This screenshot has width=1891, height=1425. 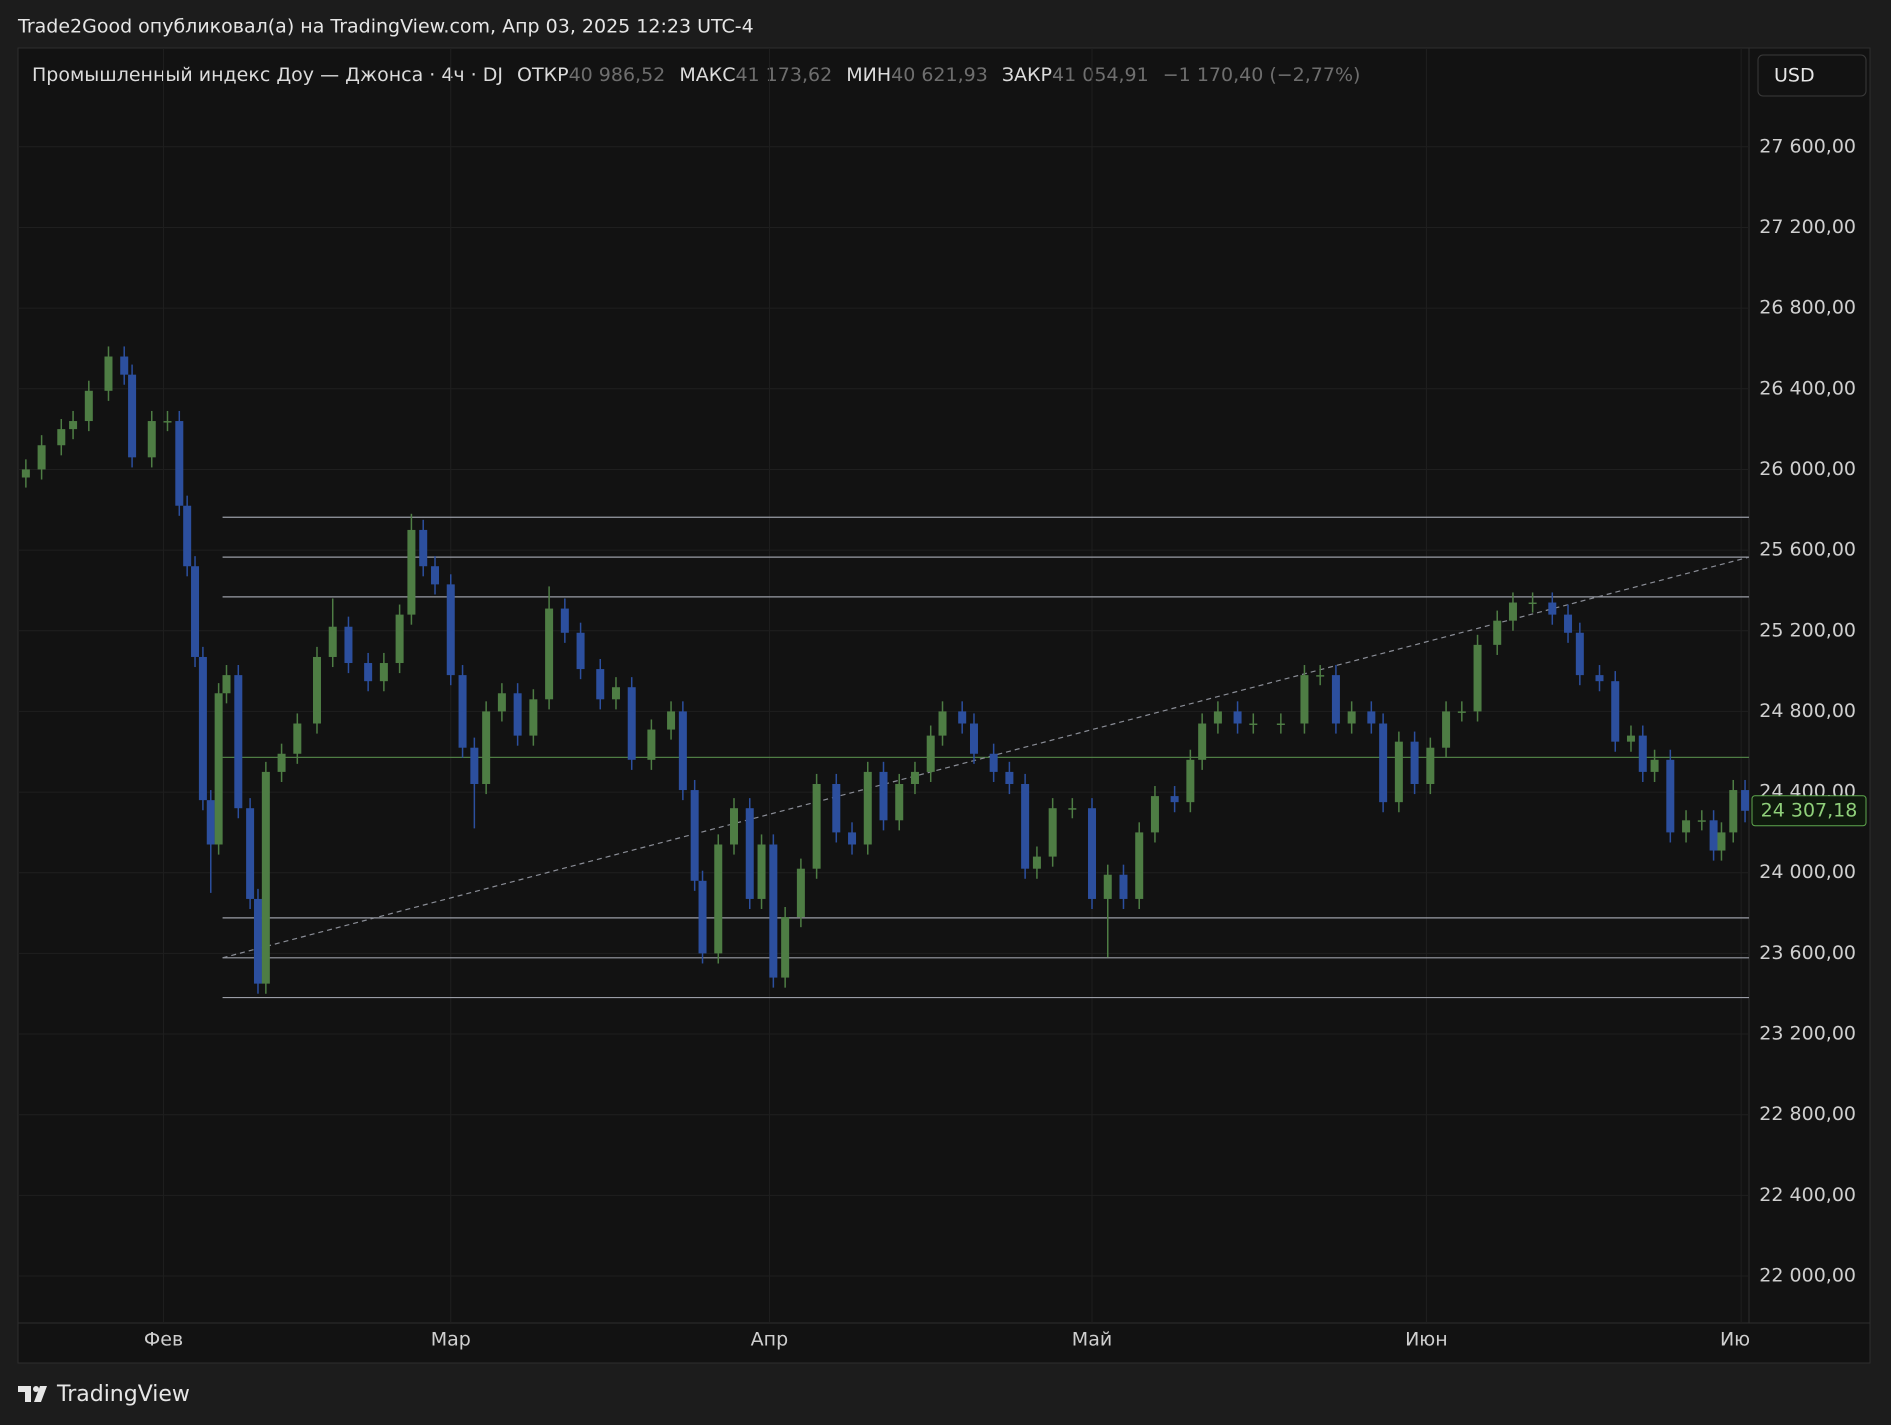 I want to click on open-label: ОТКР, so click(x=543, y=75).